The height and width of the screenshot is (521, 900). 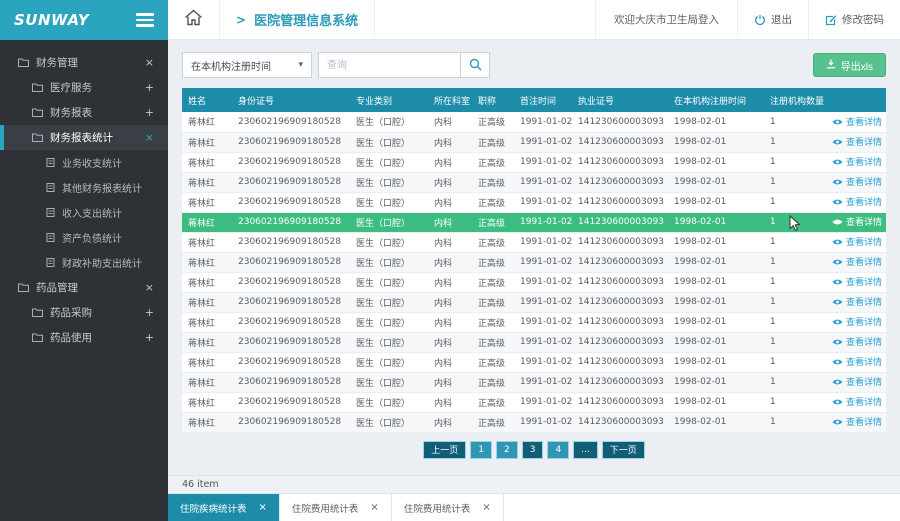 I want to click on filter-select: 在本机构注册时间 ▾, so click(x=247, y=65).